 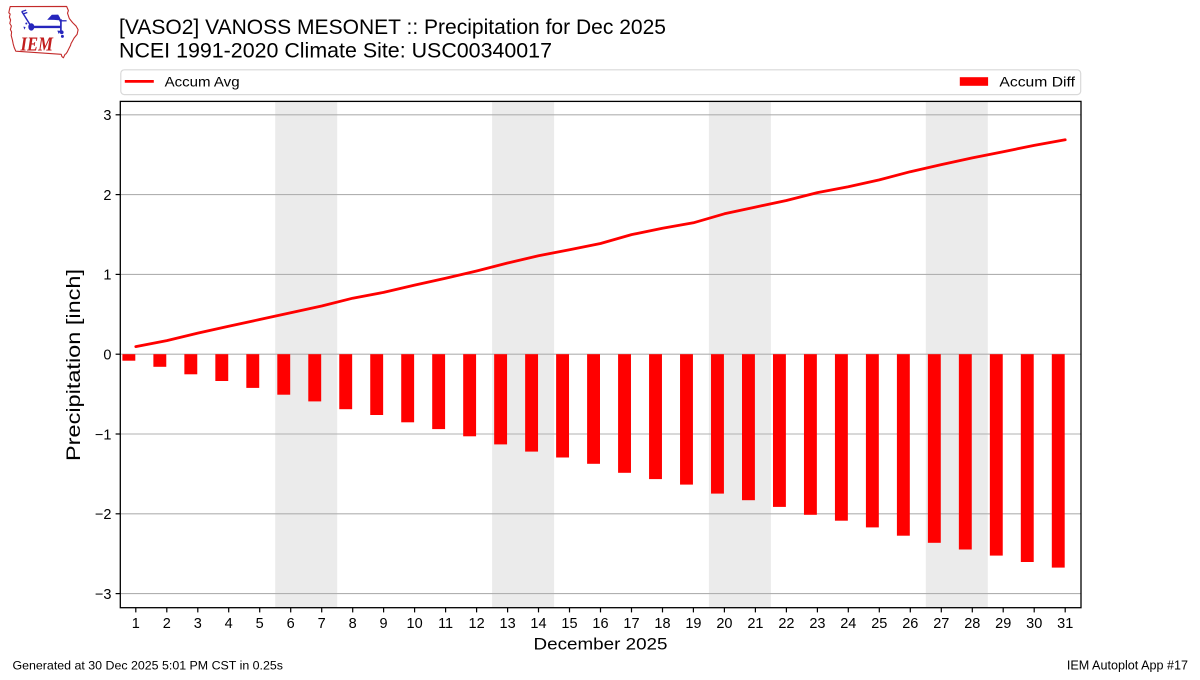 What do you see at coordinates (107, 356) in the screenshot?
I see `svg-text: 0` at bounding box center [107, 356].